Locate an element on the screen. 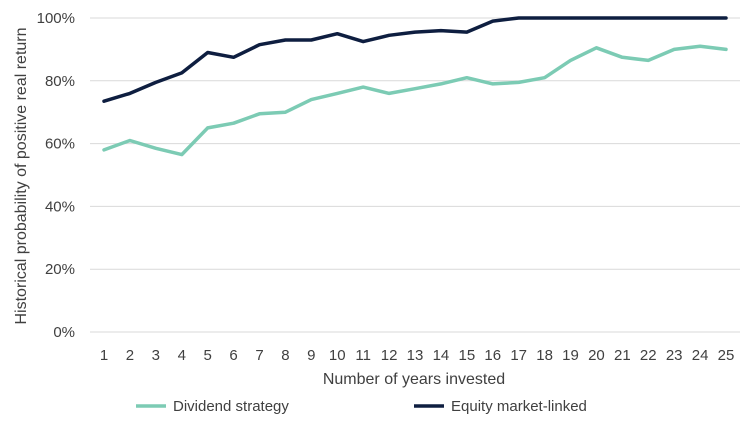 The image size is (752, 430). y-tick-label: 20% is located at coordinates (60, 269).